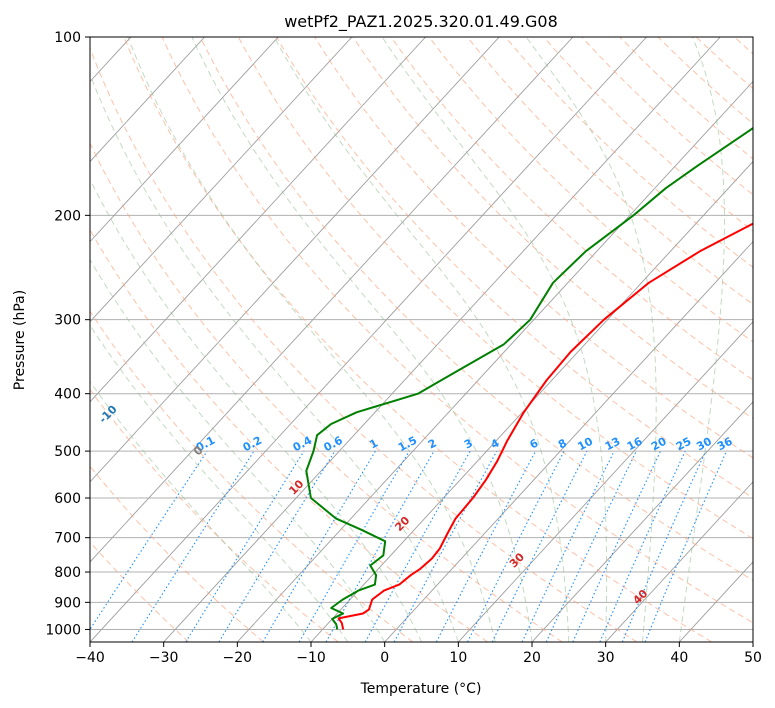  Describe the element at coordinates (67, 395) in the screenshot. I see `y-tick-label: 400` at that location.